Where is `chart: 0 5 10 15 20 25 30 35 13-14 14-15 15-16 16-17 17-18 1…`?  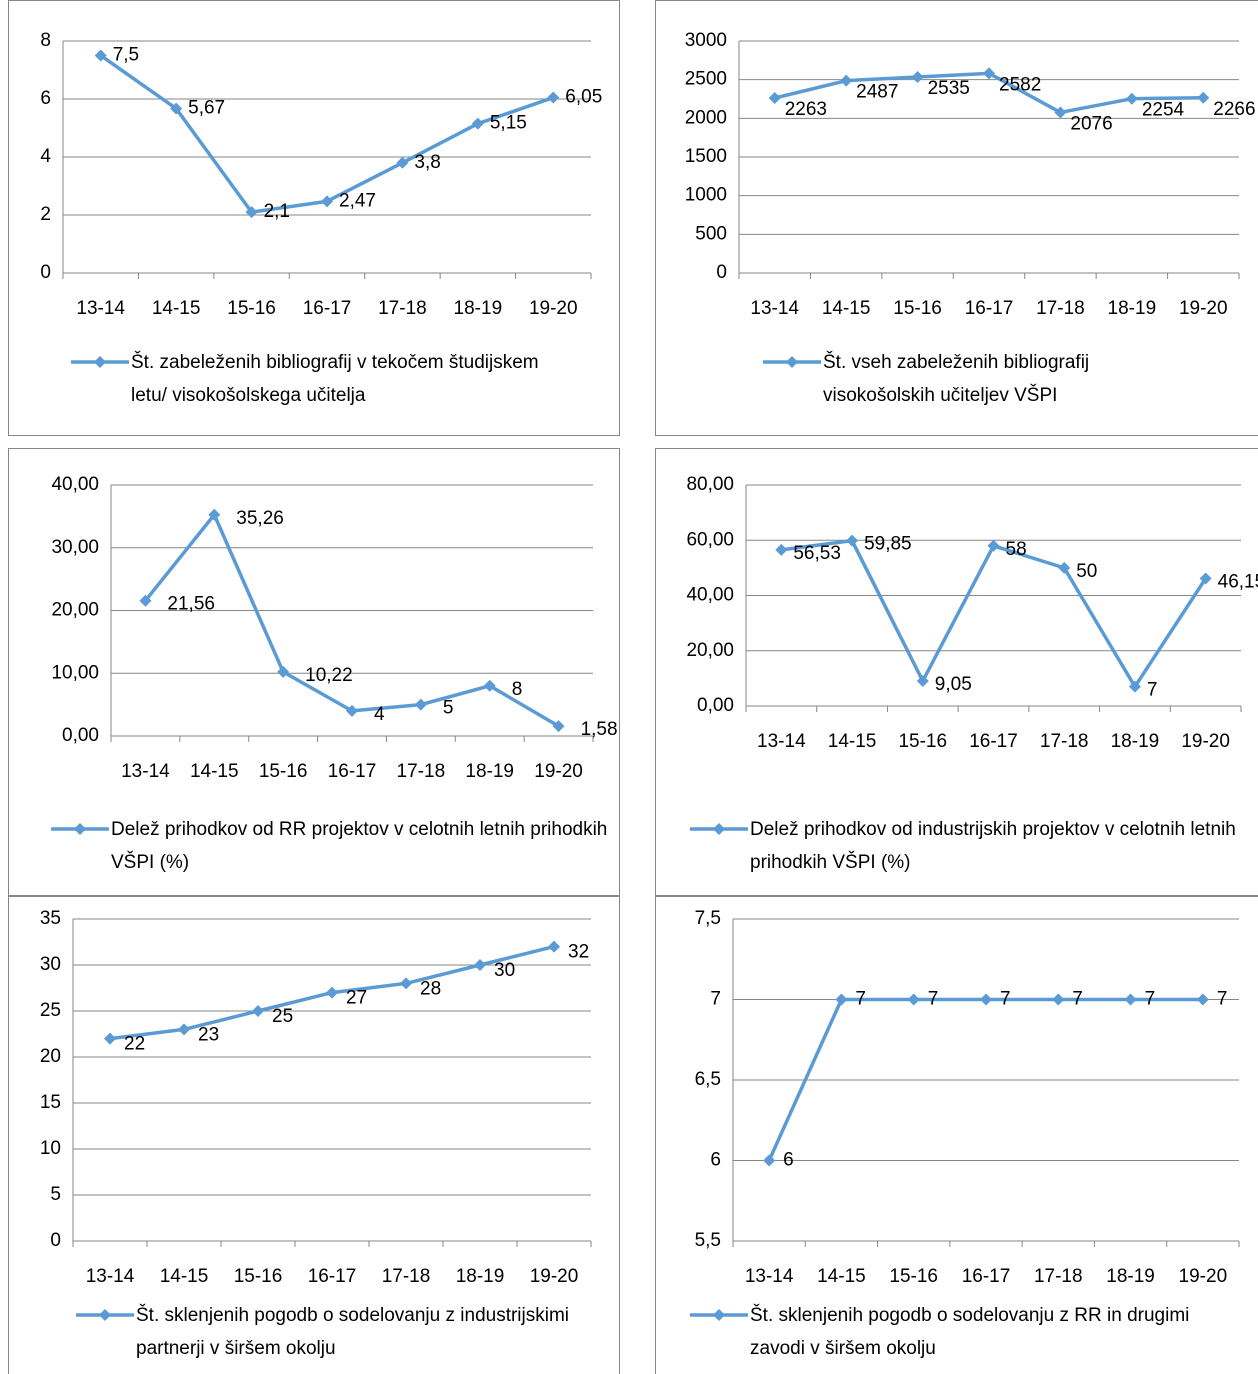
chart: 0 5 10 15 20 25 30 35 13-14 14-15 15-16 16-17 17-18 1… is located at coordinates (316, 1097).